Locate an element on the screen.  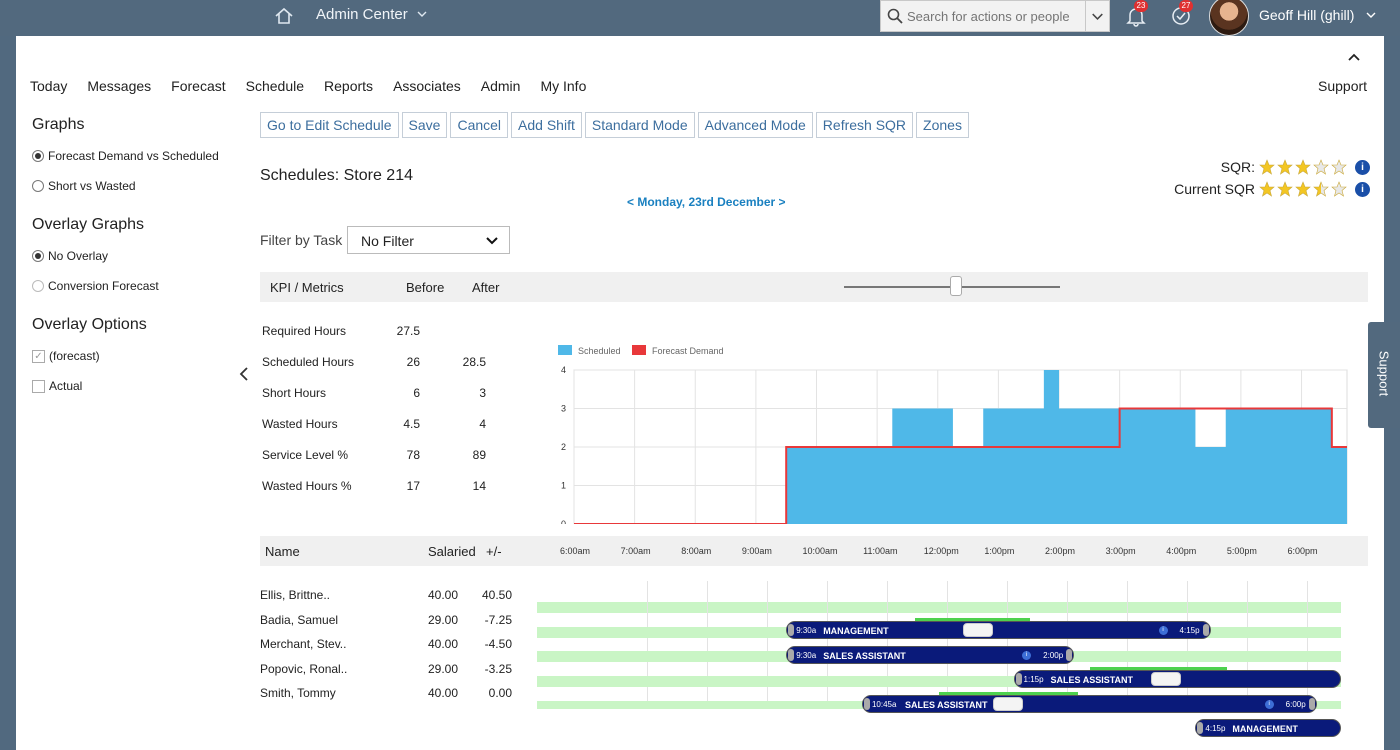
y-tick-label: 2 is located at coordinates (563, 447).